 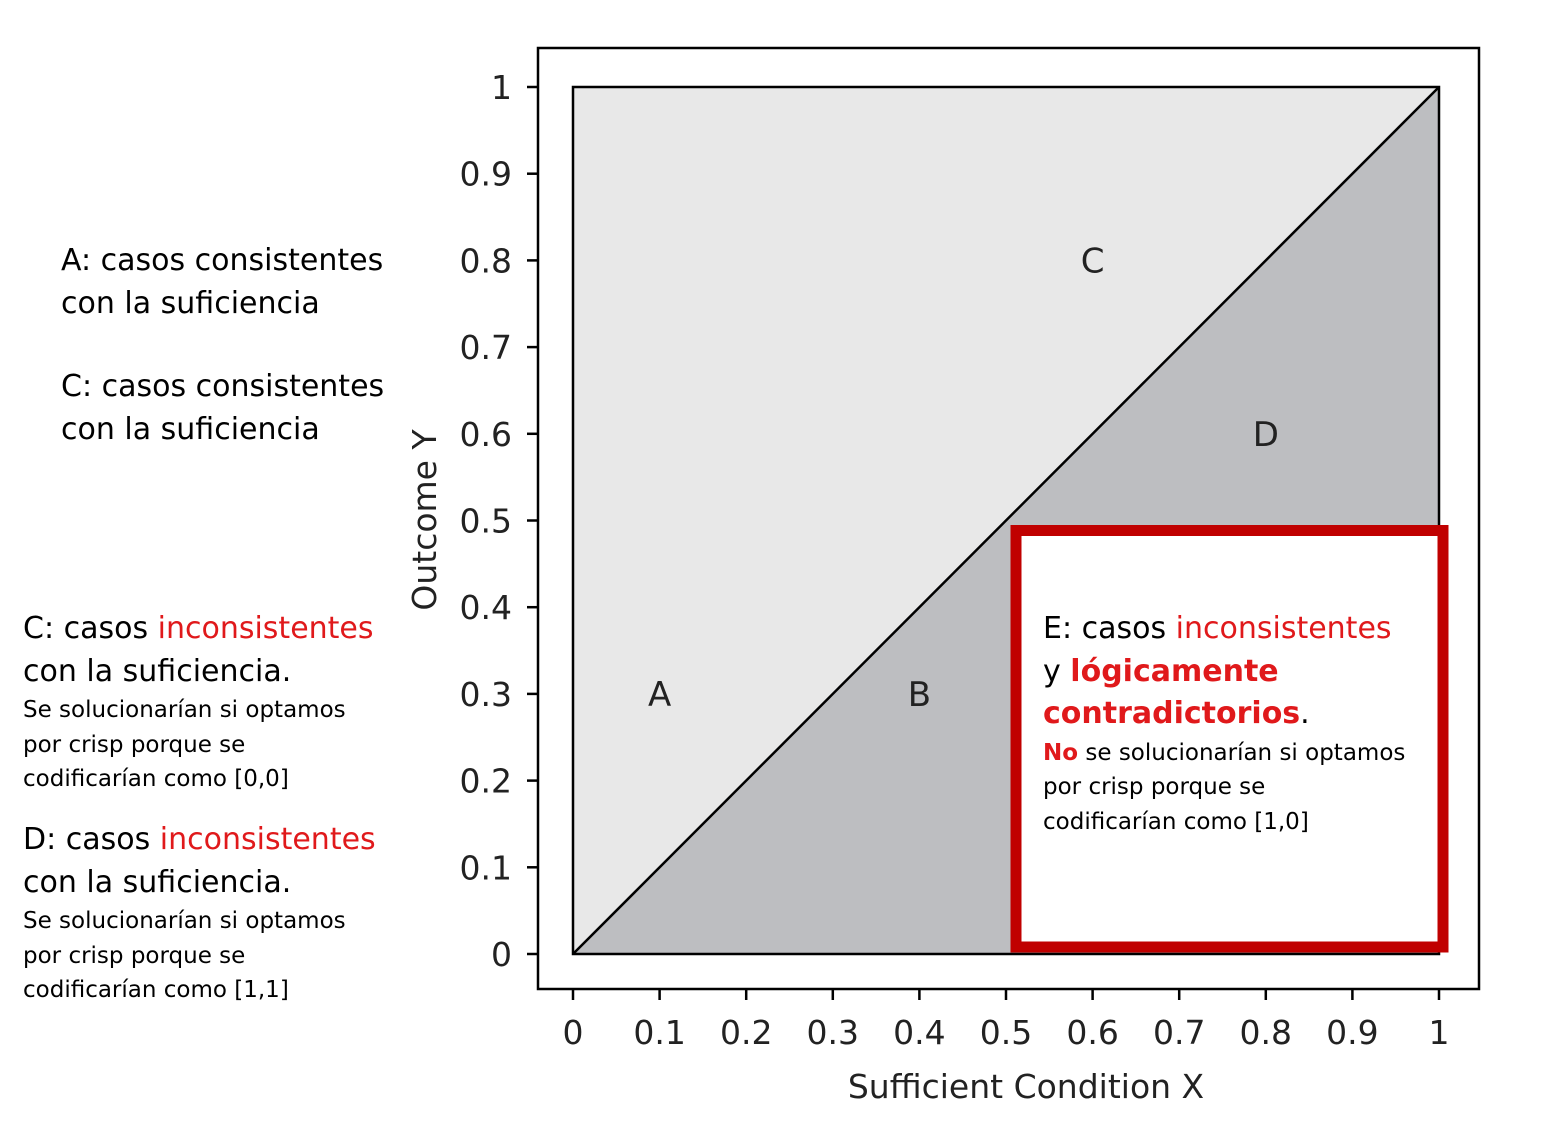 What do you see at coordinates (1026, 1086) in the screenshot?
I see `x-axis-label: Sufficient Condition X` at bounding box center [1026, 1086].